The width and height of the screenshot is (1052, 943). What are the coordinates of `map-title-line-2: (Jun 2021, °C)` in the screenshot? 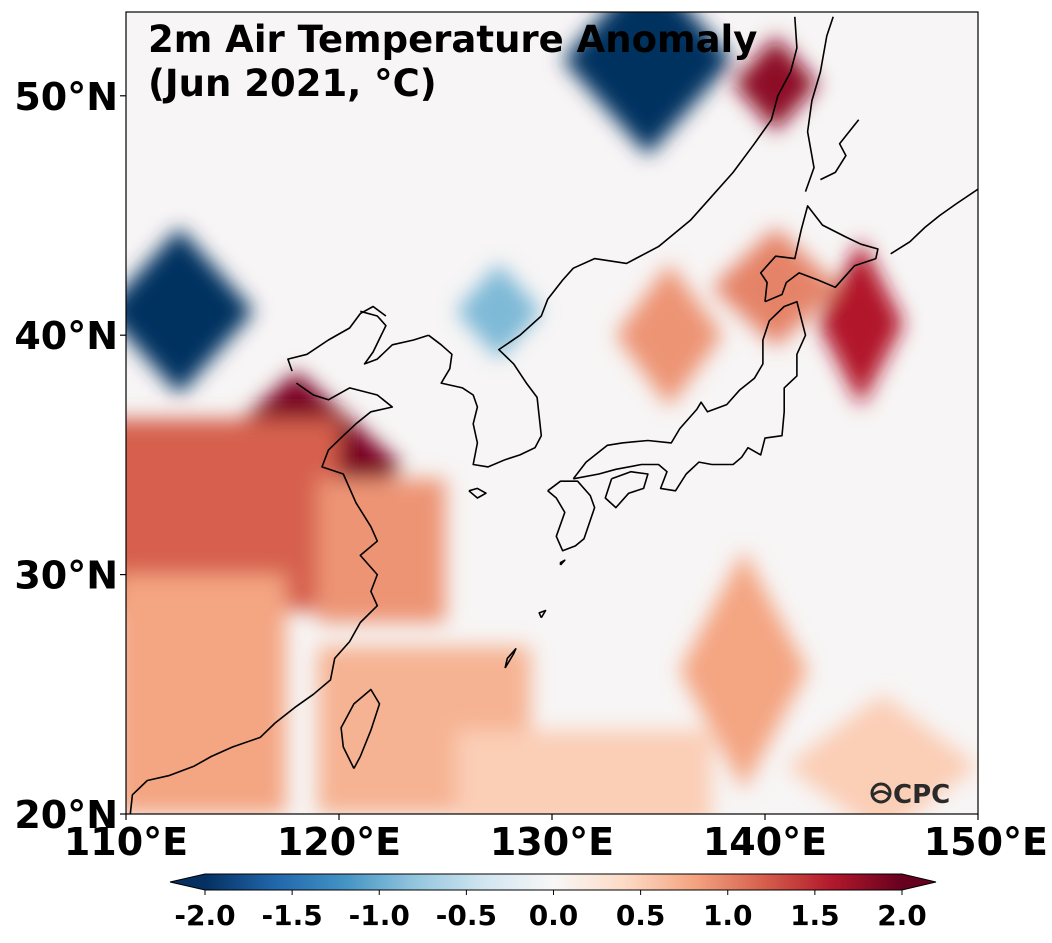 It's located at (292, 83).